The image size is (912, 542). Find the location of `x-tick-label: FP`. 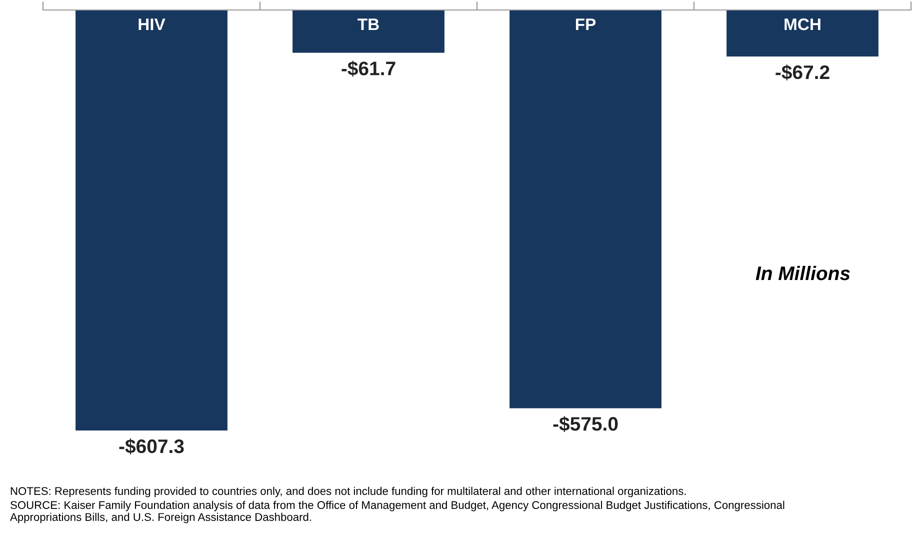

x-tick-label: FP is located at coordinates (586, 24).